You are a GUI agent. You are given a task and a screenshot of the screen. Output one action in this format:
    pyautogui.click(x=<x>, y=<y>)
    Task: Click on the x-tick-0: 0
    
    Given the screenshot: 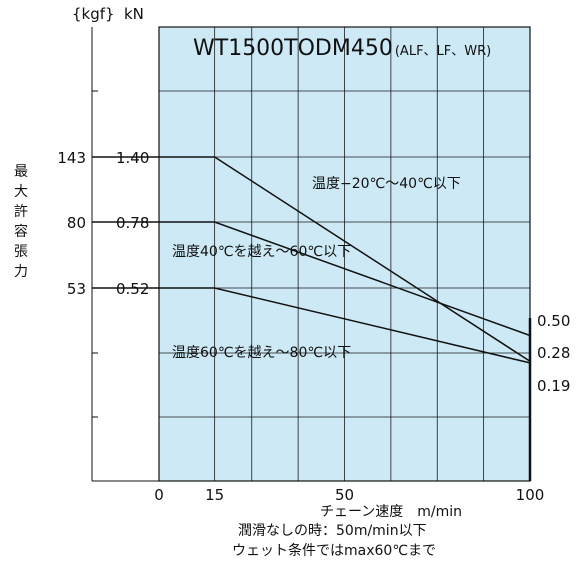 What is the action you would take?
    pyautogui.click(x=159, y=495)
    